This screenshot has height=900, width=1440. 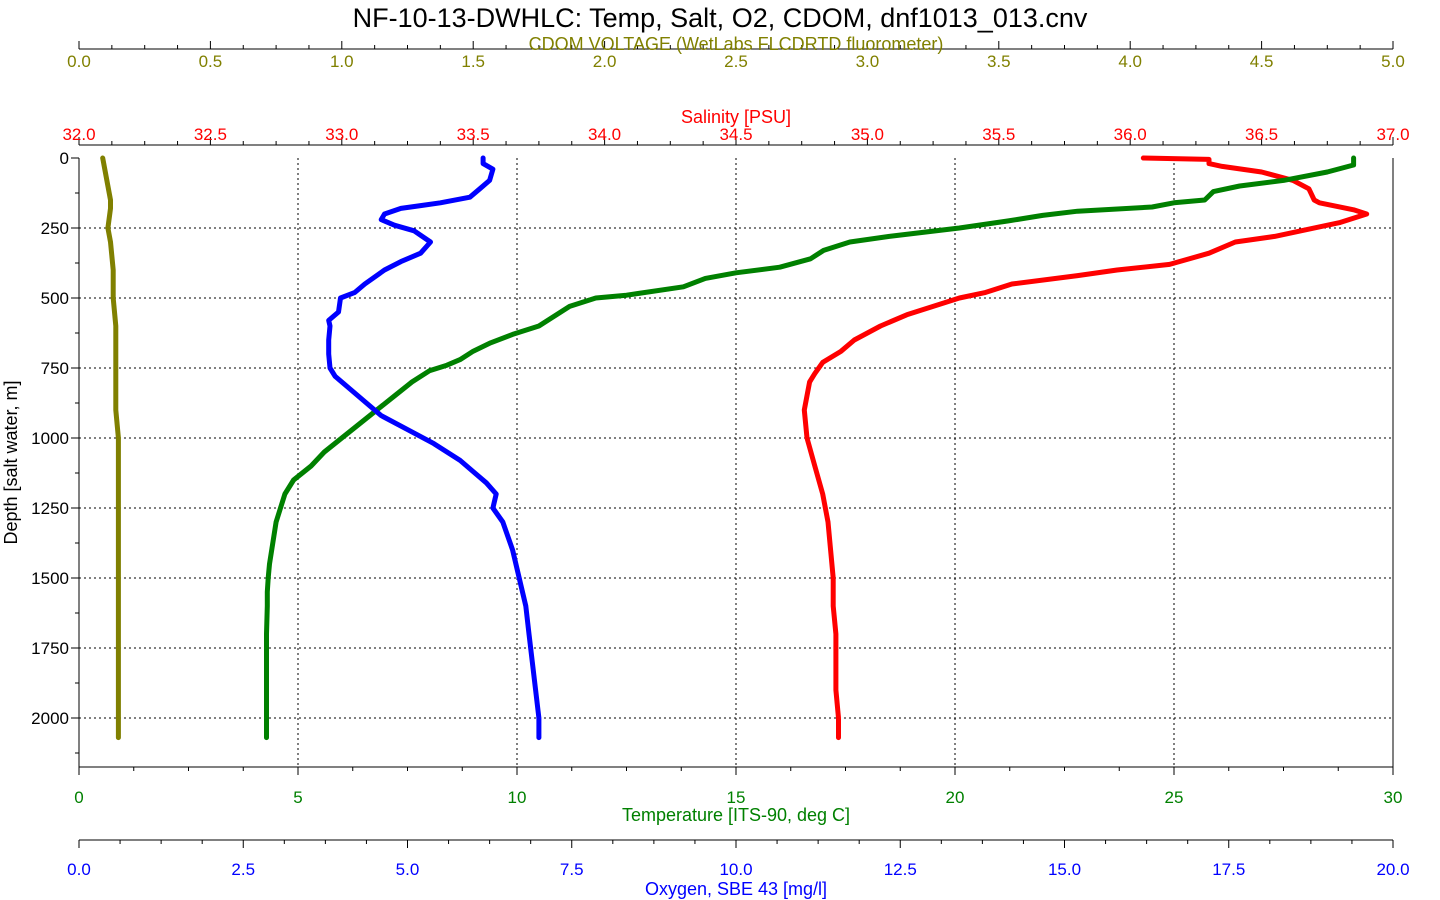 What do you see at coordinates (50, 438) in the screenshot?
I see `y-tick-label: 1000` at bounding box center [50, 438].